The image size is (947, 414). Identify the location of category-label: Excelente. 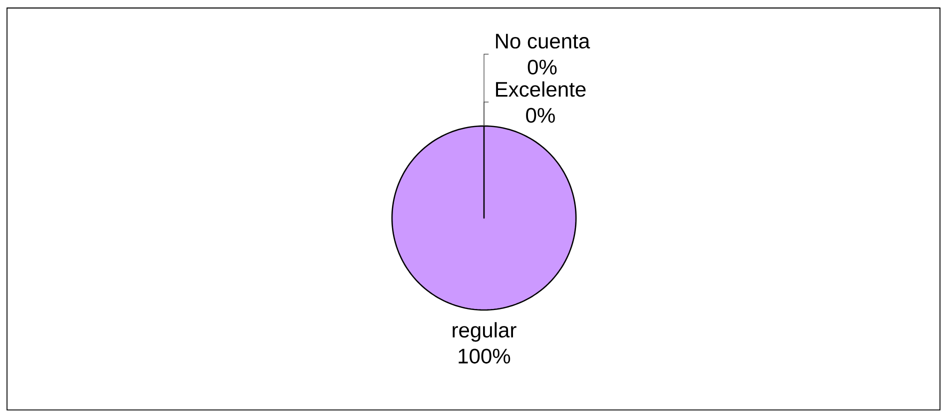
(541, 89).